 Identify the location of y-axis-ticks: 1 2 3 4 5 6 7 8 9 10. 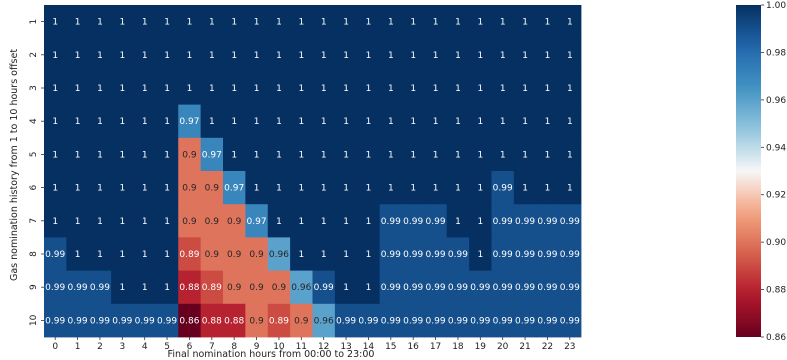
(36, 172).